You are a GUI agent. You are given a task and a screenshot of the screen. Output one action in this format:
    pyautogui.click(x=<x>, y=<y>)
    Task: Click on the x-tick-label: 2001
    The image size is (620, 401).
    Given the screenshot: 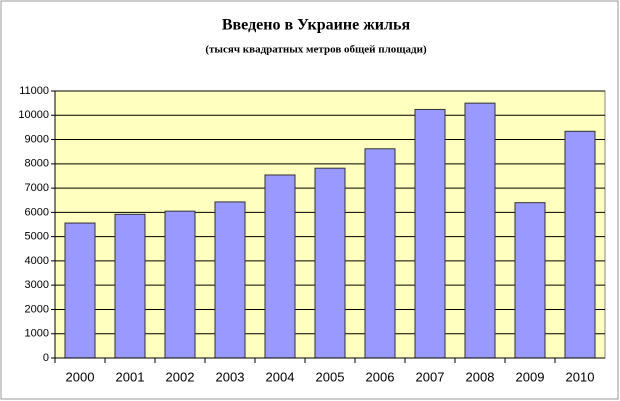 What is the action you would take?
    pyautogui.click(x=130, y=376)
    